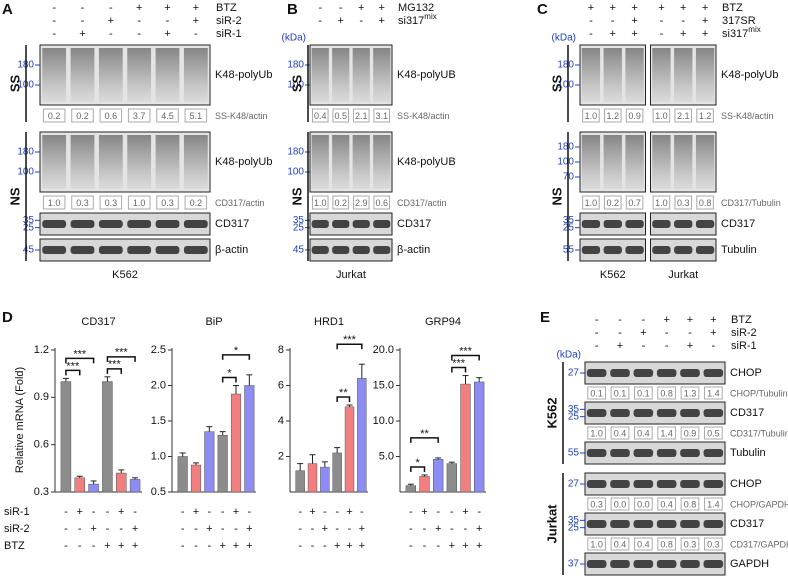 This screenshot has width=788, height=578. What do you see at coordinates (732, 8) in the screenshot?
I see `condition-name: BTZ` at bounding box center [732, 8].